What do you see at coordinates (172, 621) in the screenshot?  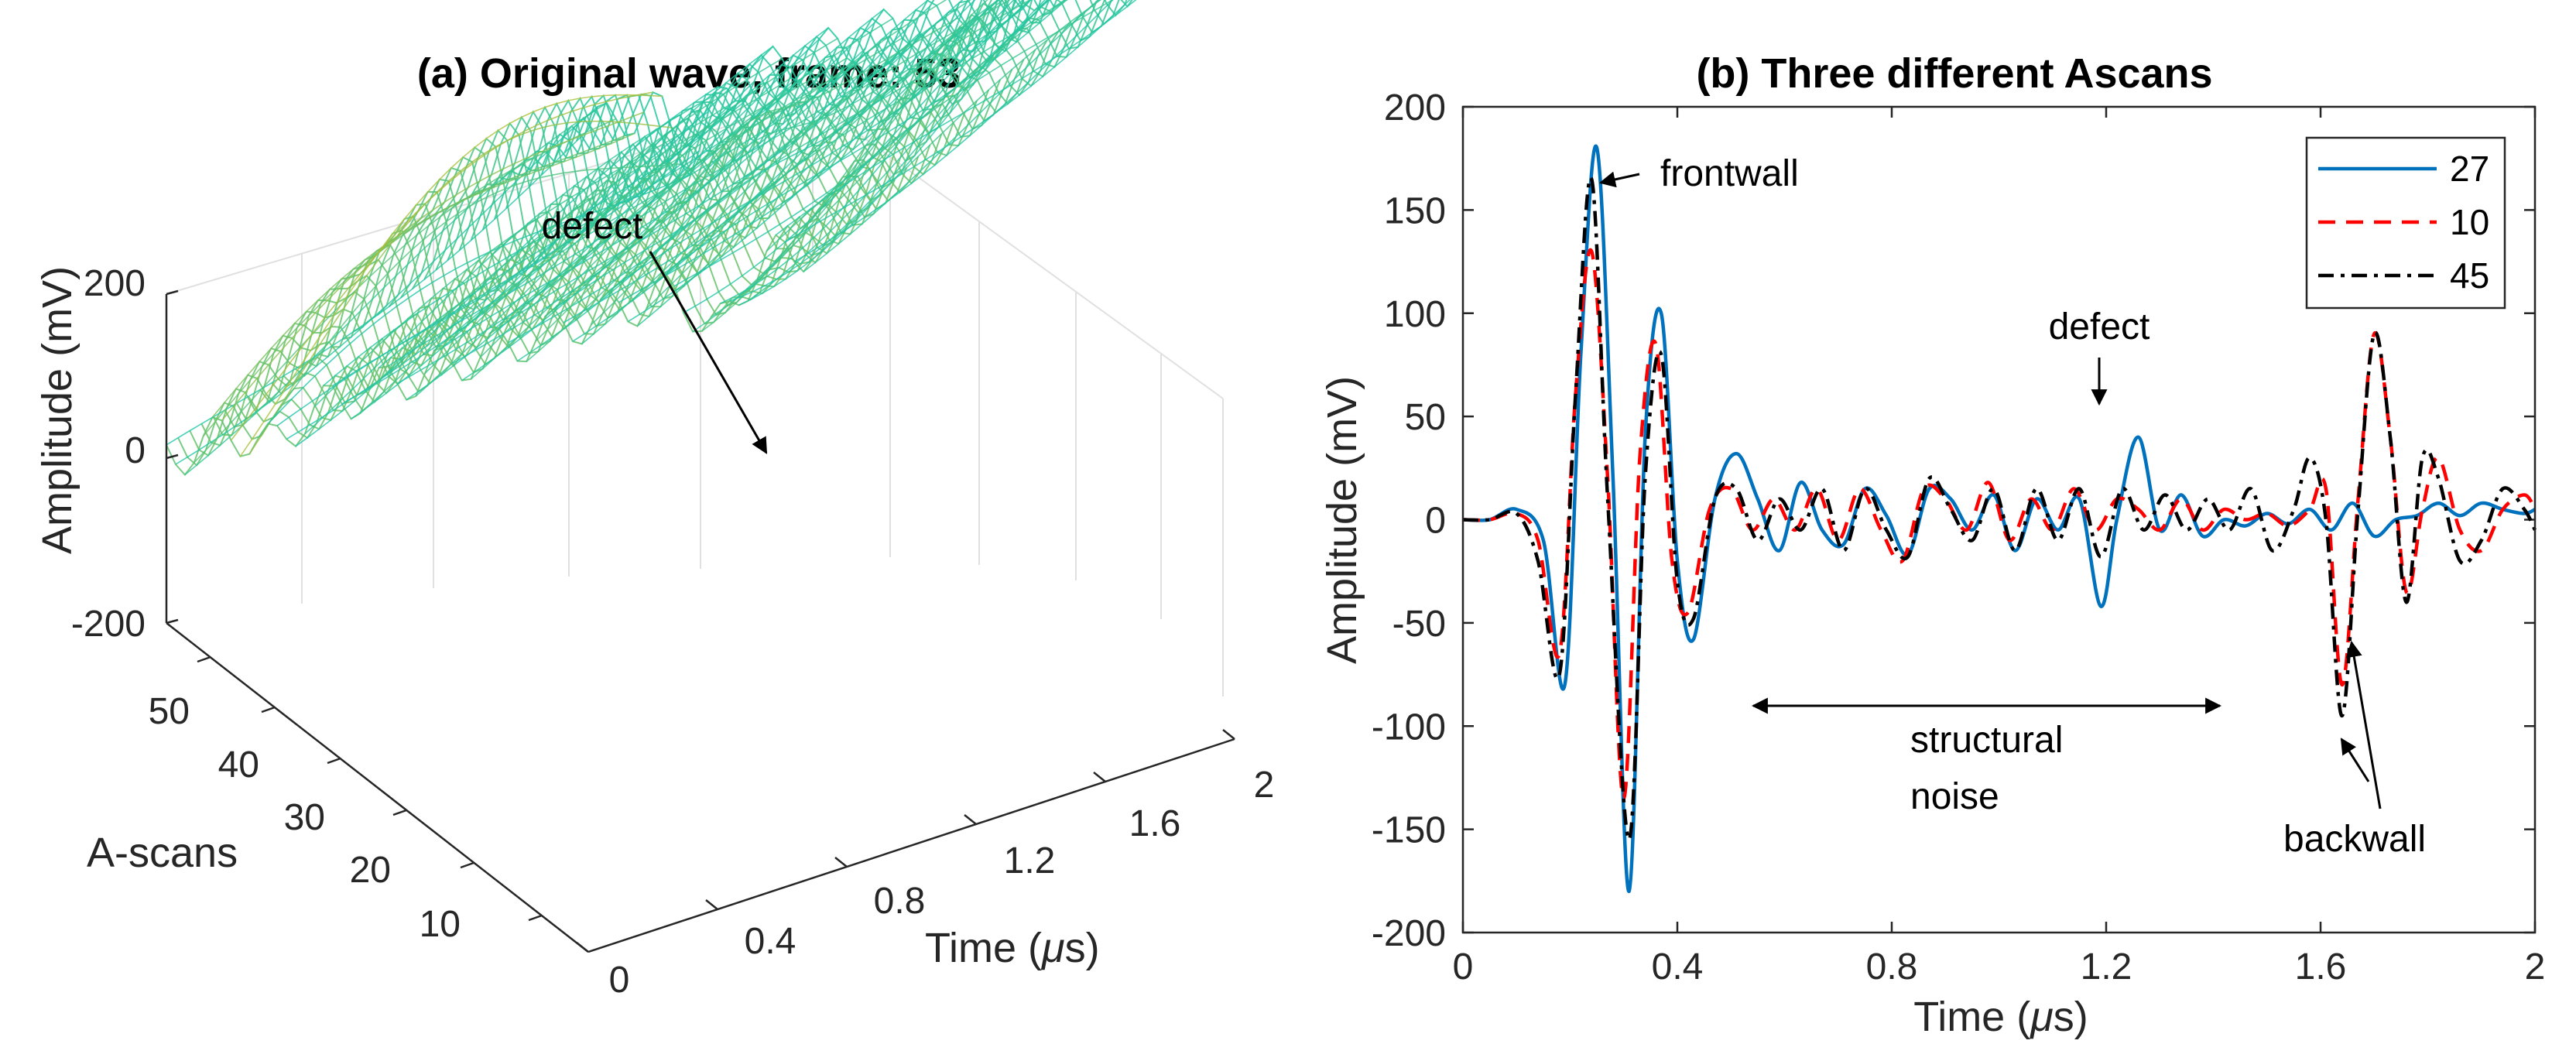 I see `z-tick-neg200` at bounding box center [172, 621].